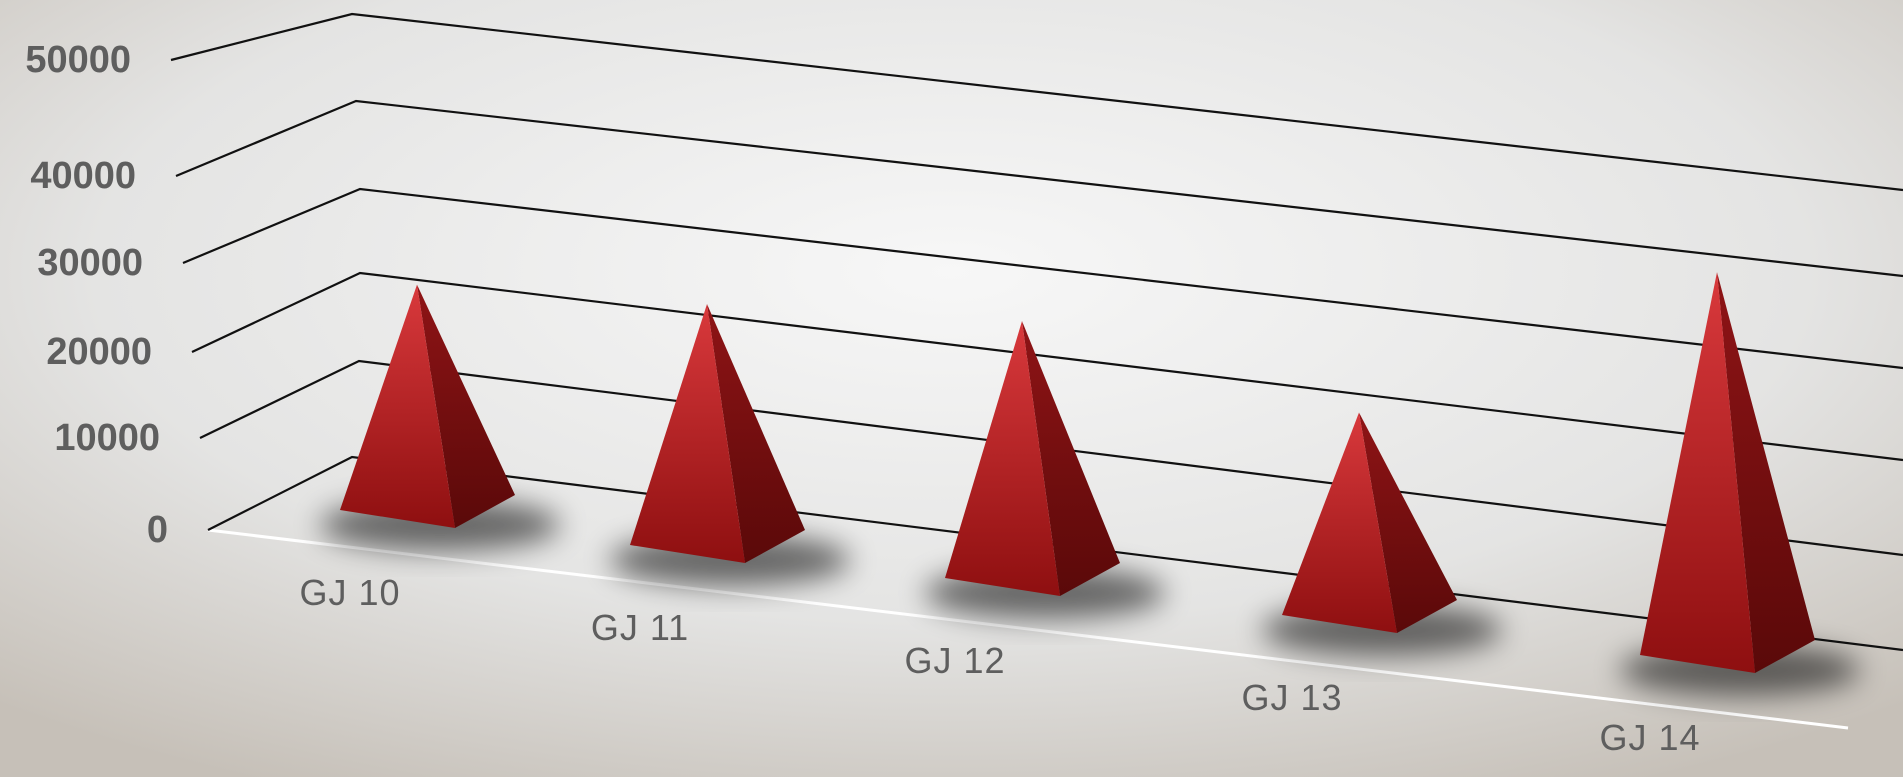 The image size is (1903, 777). Describe the element at coordinates (349, 592) in the screenshot. I see `x-tick-label: GJ 10` at that location.